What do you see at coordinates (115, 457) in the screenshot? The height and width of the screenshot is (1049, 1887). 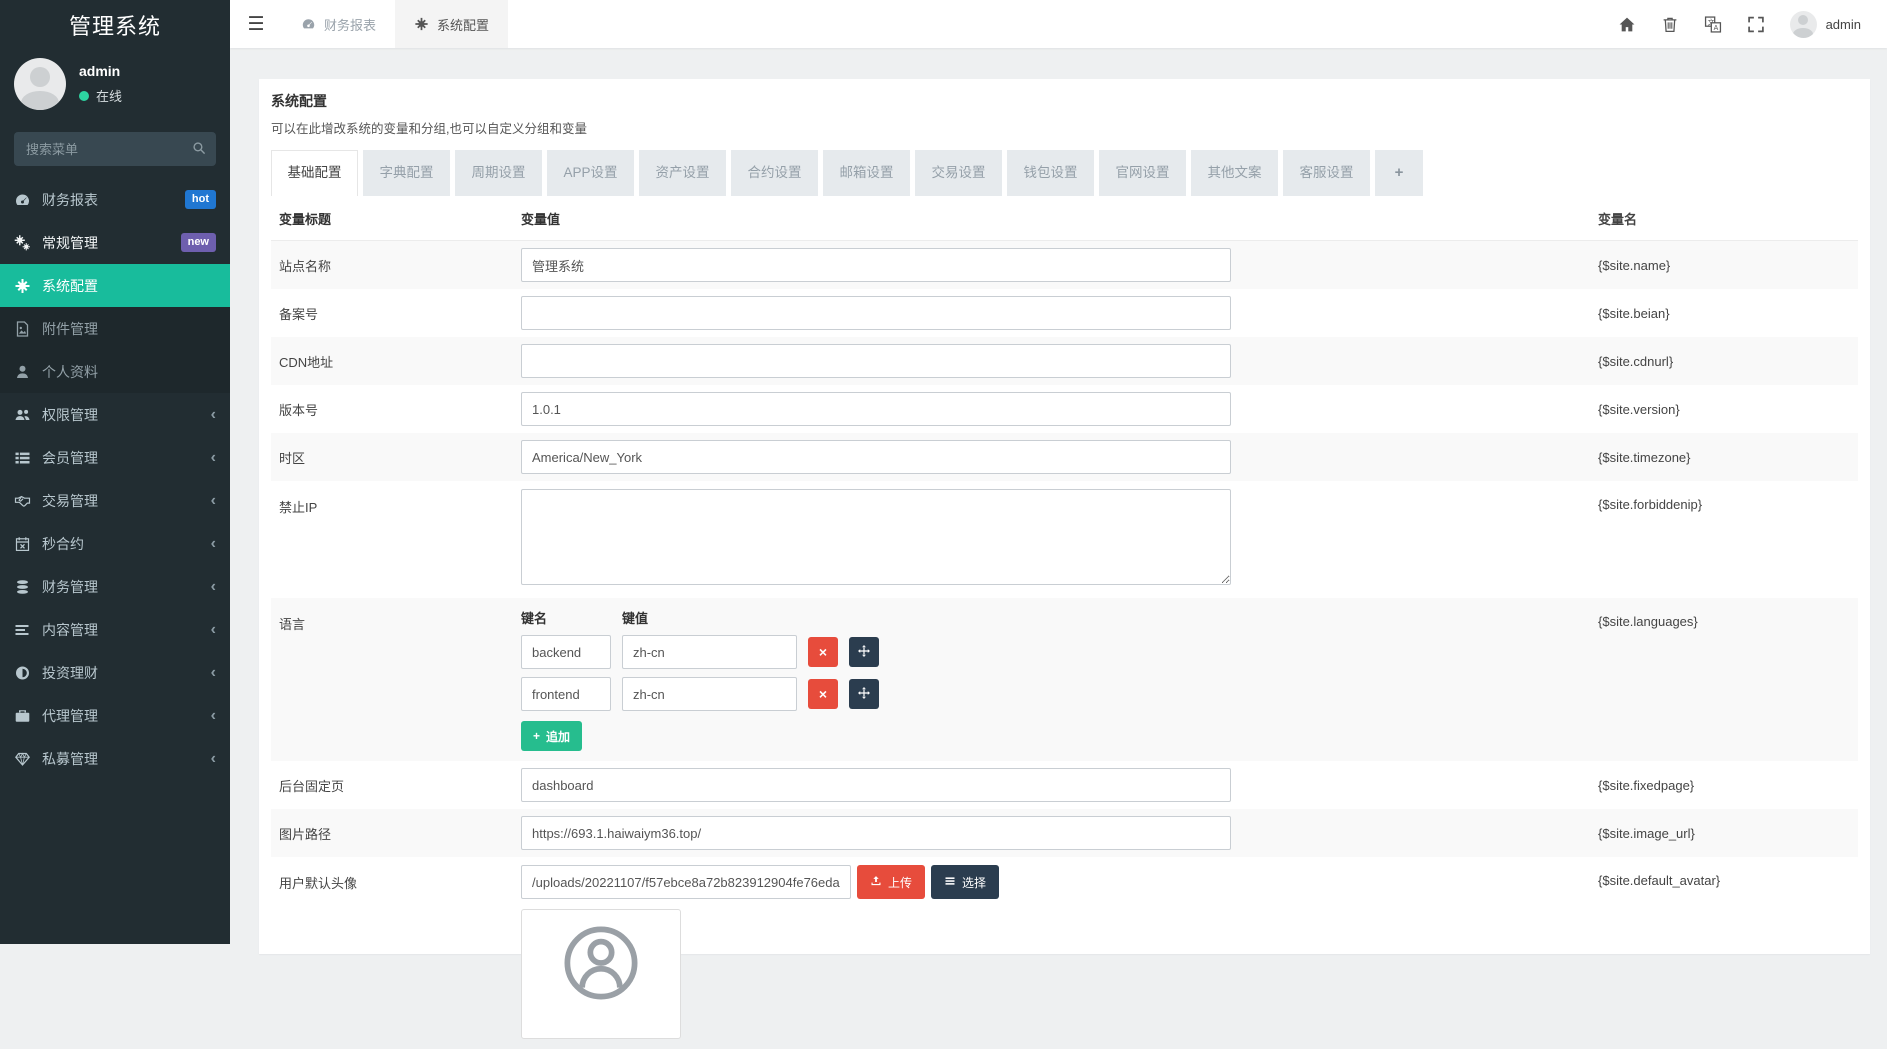 I see `sidebar-item: 会员管理 ‹` at bounding box center [115, 457].